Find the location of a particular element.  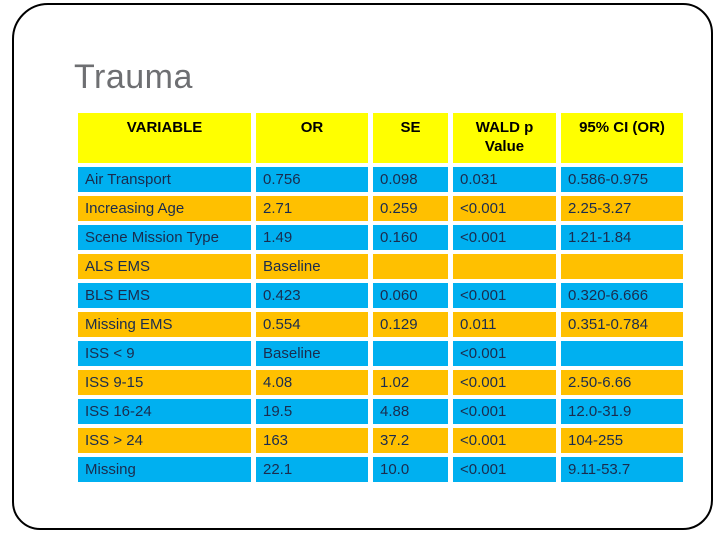

cell-ci: 104-255 is located at coordinates (622, 440).